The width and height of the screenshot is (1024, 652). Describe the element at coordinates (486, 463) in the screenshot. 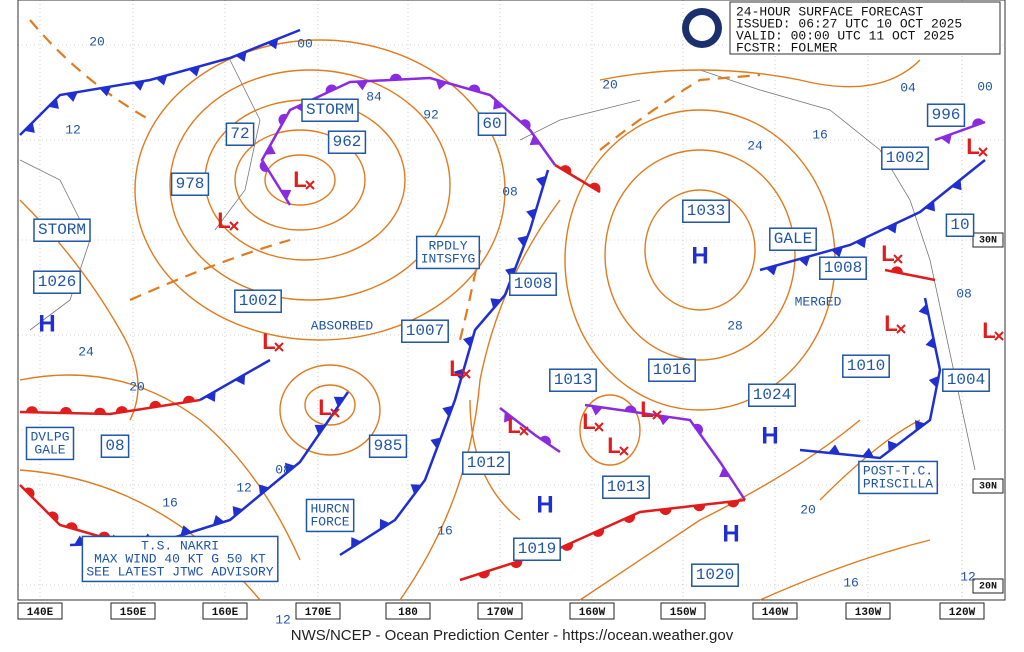

I see `label-box: 1012` at that location.